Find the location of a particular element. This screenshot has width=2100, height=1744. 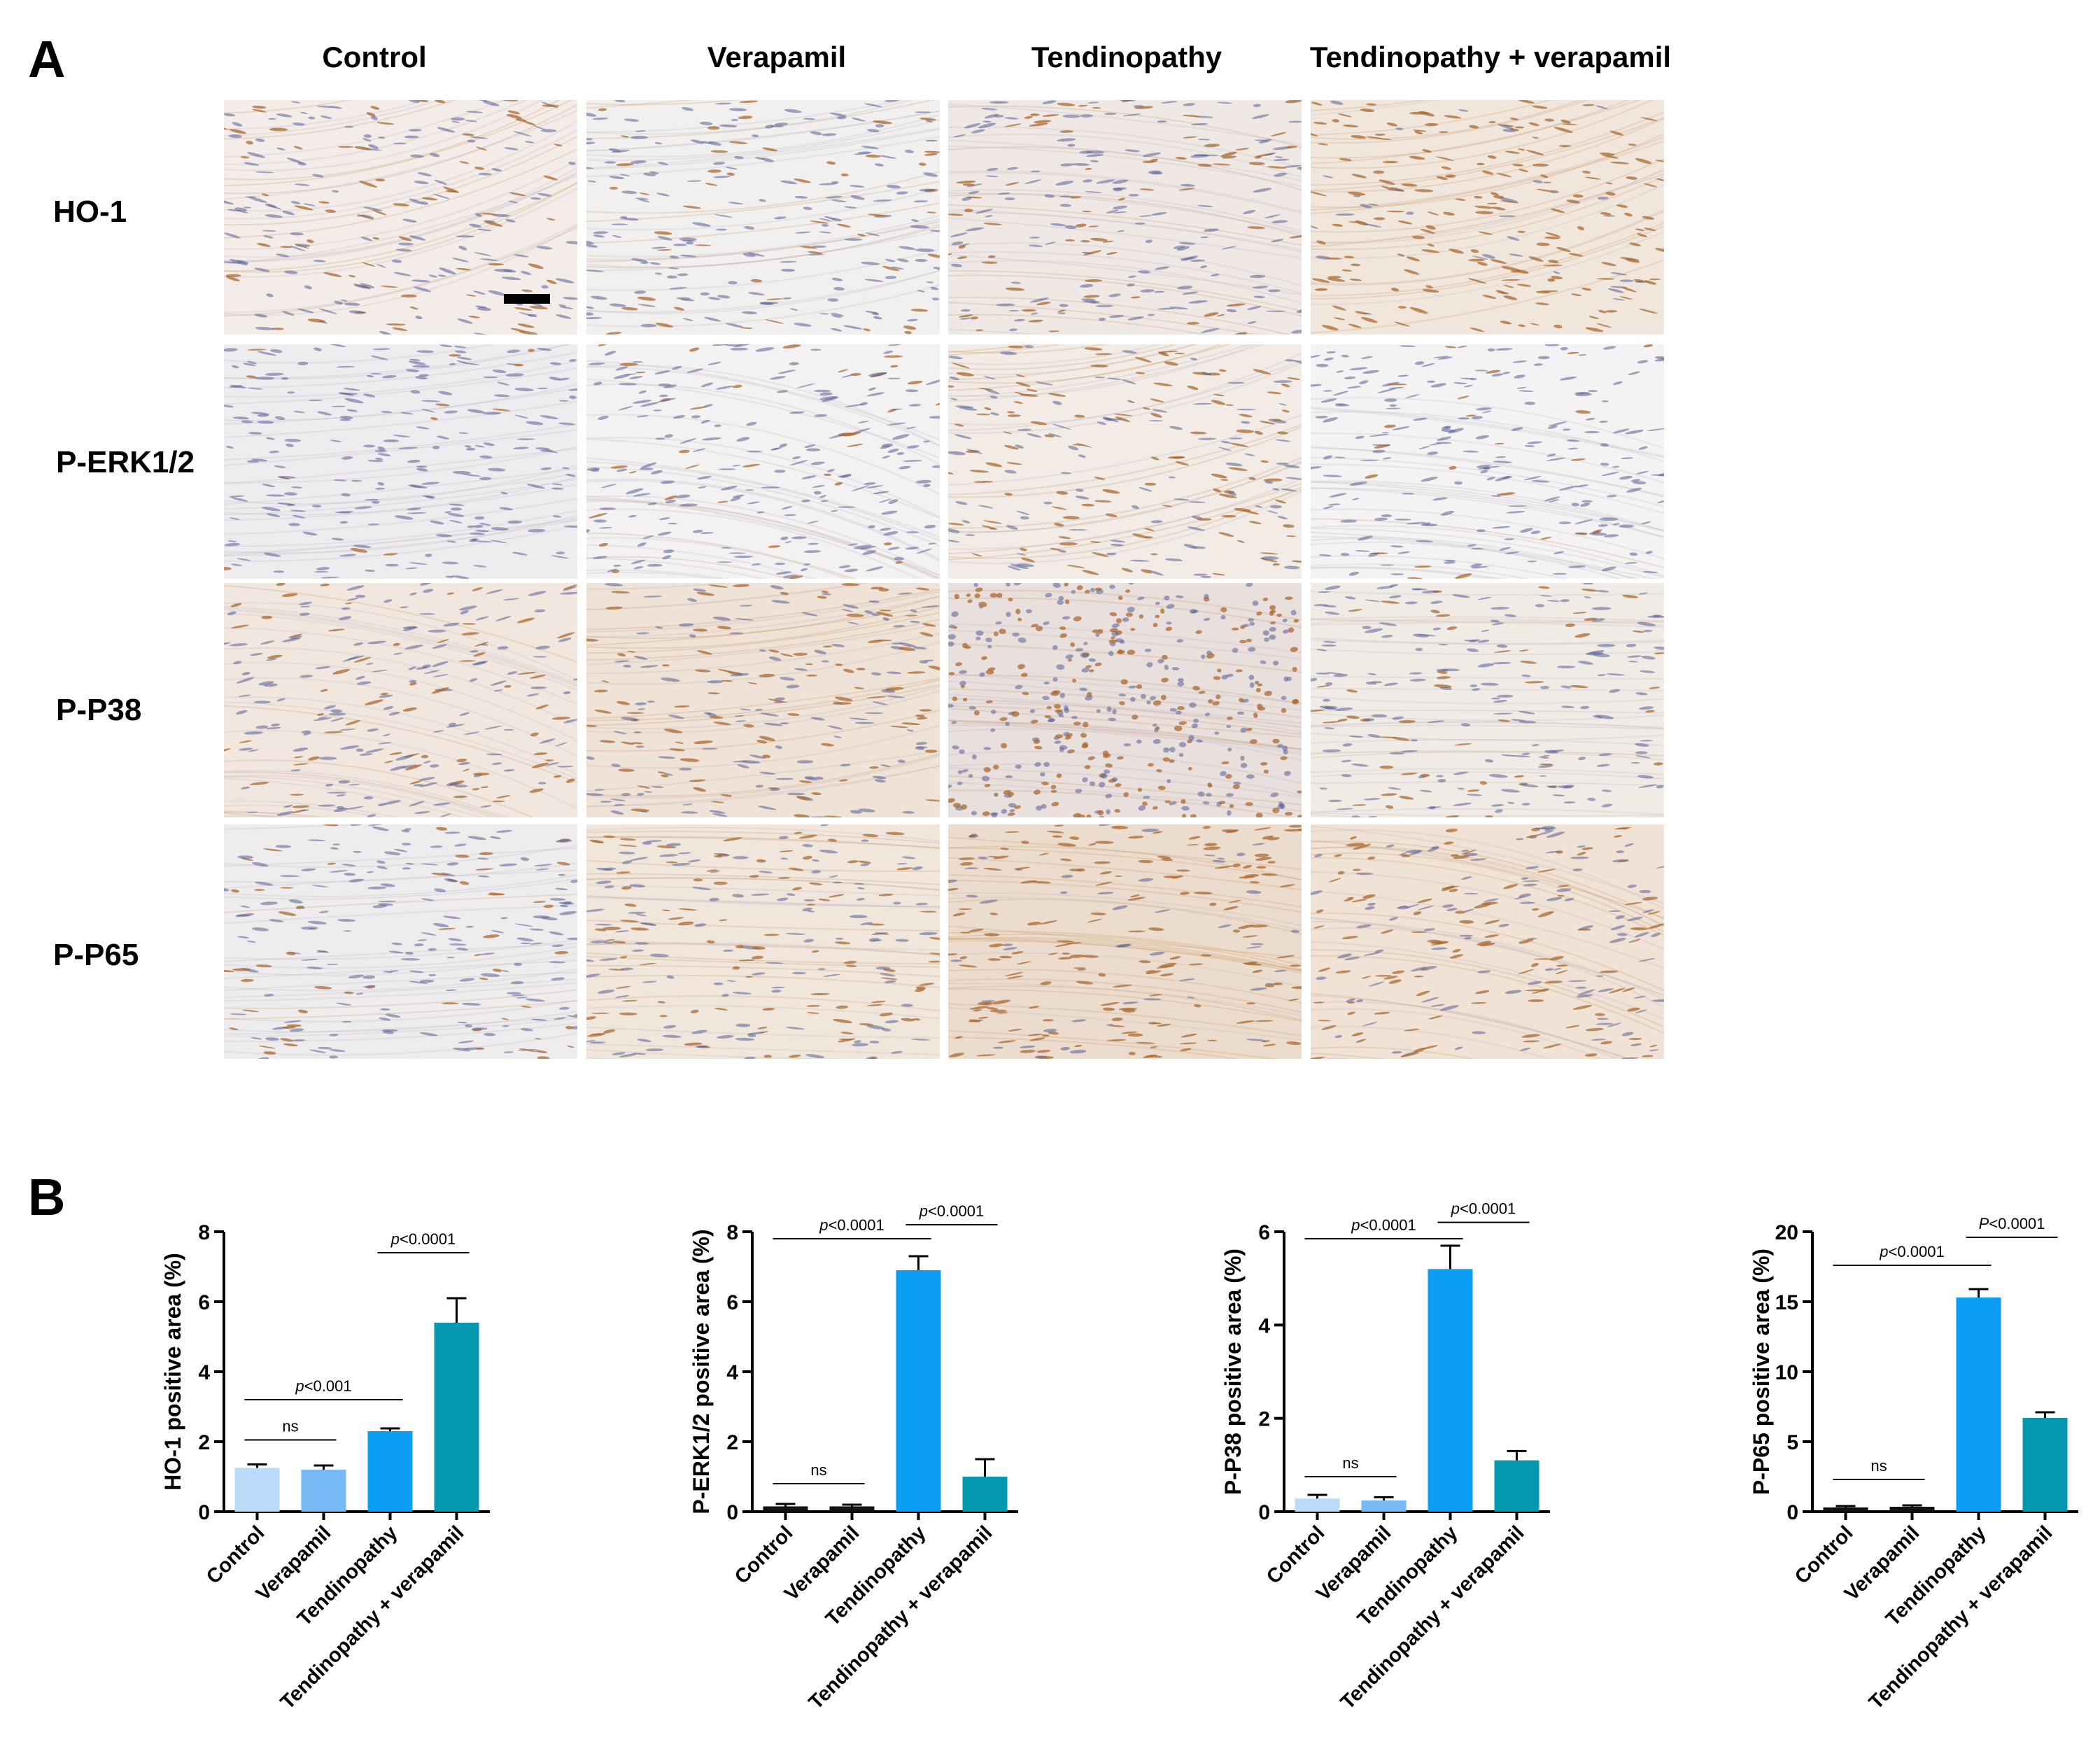

row-label-ho-1: HO-1 is located at coordinates (90, 212).